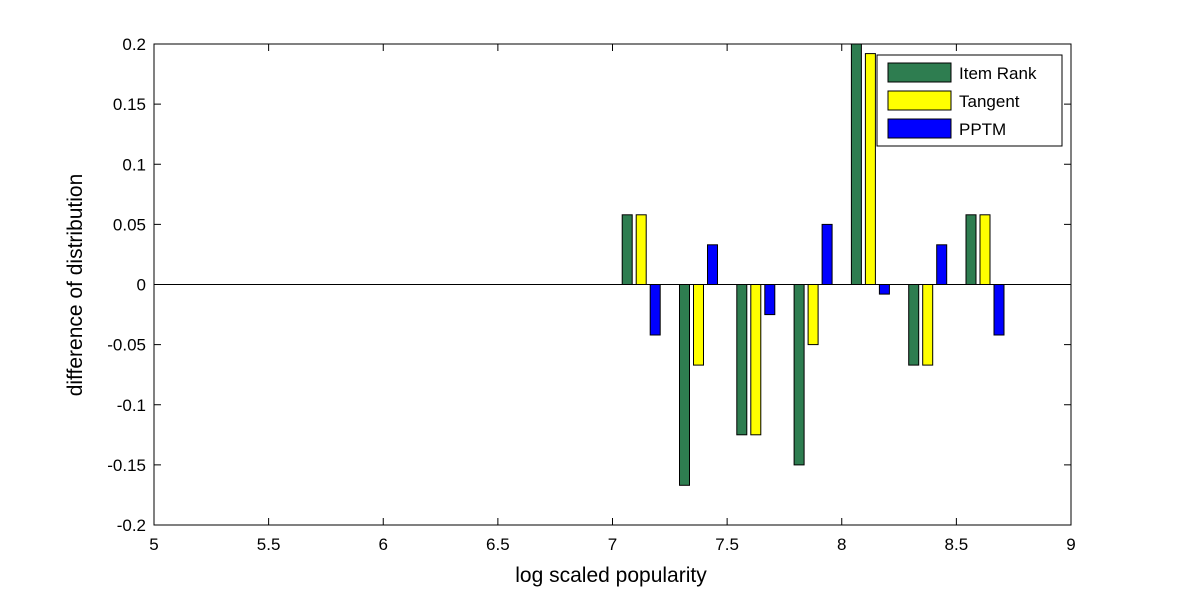  Describe the element at coordinates (498, 544) in the screenshot. I see `x-tick-label: 6.5` at that location.